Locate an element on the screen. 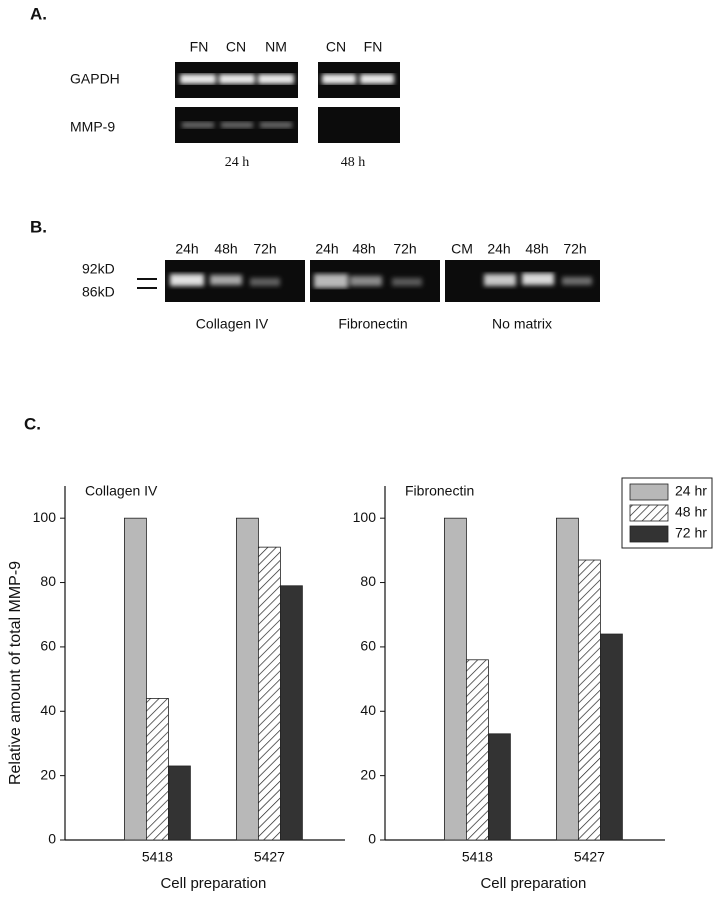 This screenshot has height=899, width=728. legend-label: 48 hr is located at coordinates (691, 512).